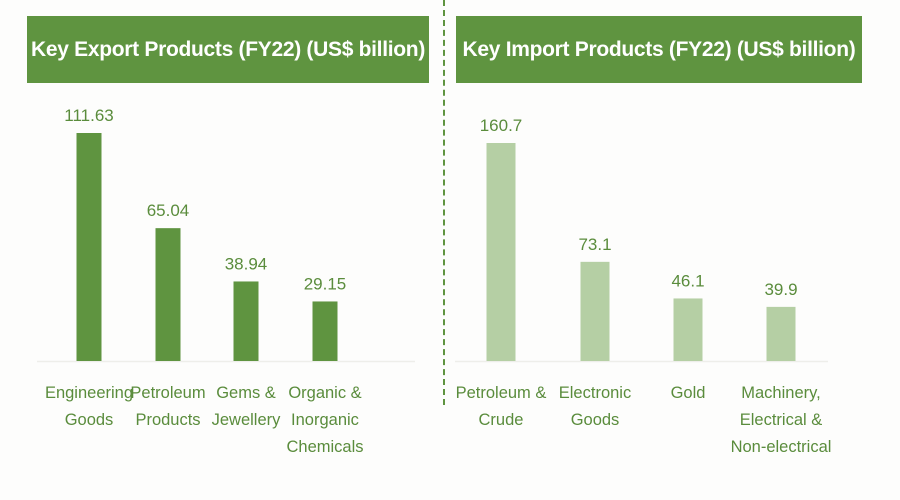  I want to click on export-value-label: 29.15, so click(325, 283).